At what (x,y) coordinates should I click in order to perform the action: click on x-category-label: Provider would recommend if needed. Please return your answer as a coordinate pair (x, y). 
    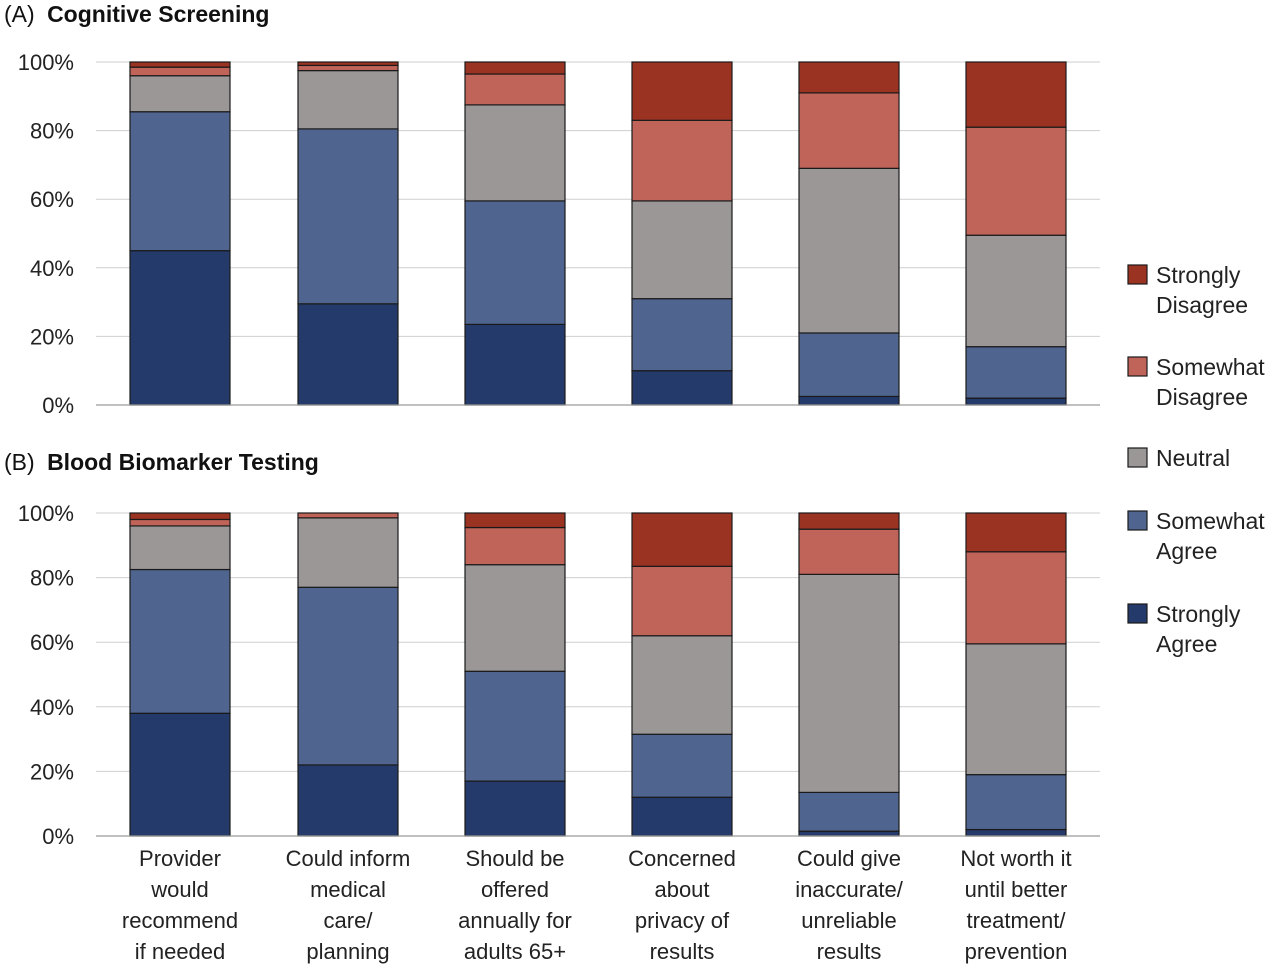
    Looking at the image, I should click on (180, 905).